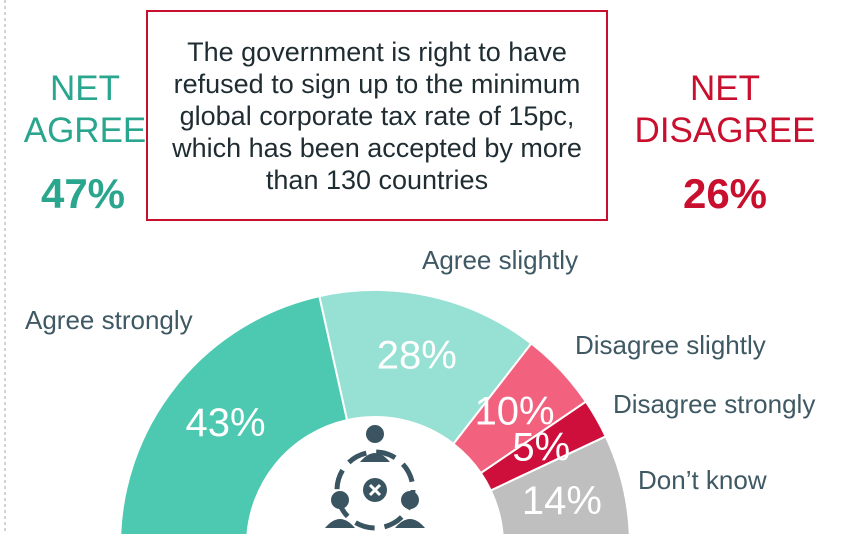 This screenshot has width=841, height=534. What do you see at coordinates (562, 501) in the screenshot?
I see `value-label: 14%` at bounding box center [562, 501].